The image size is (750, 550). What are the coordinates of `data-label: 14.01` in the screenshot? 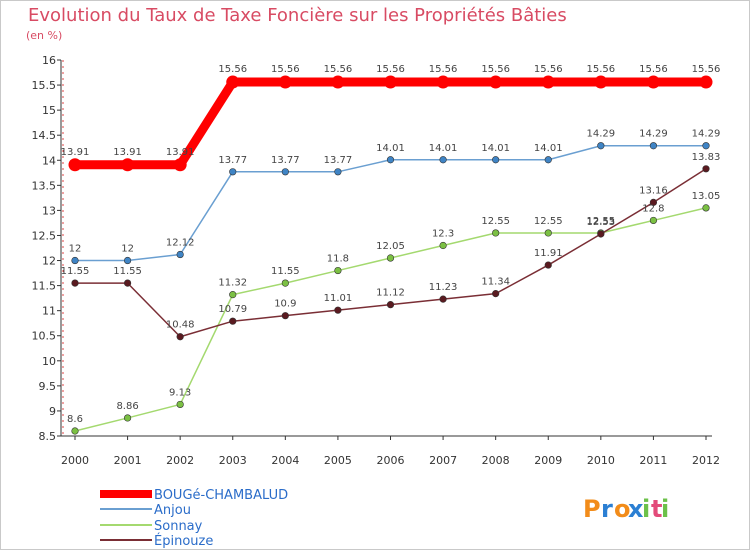 It's located at (390, 148).